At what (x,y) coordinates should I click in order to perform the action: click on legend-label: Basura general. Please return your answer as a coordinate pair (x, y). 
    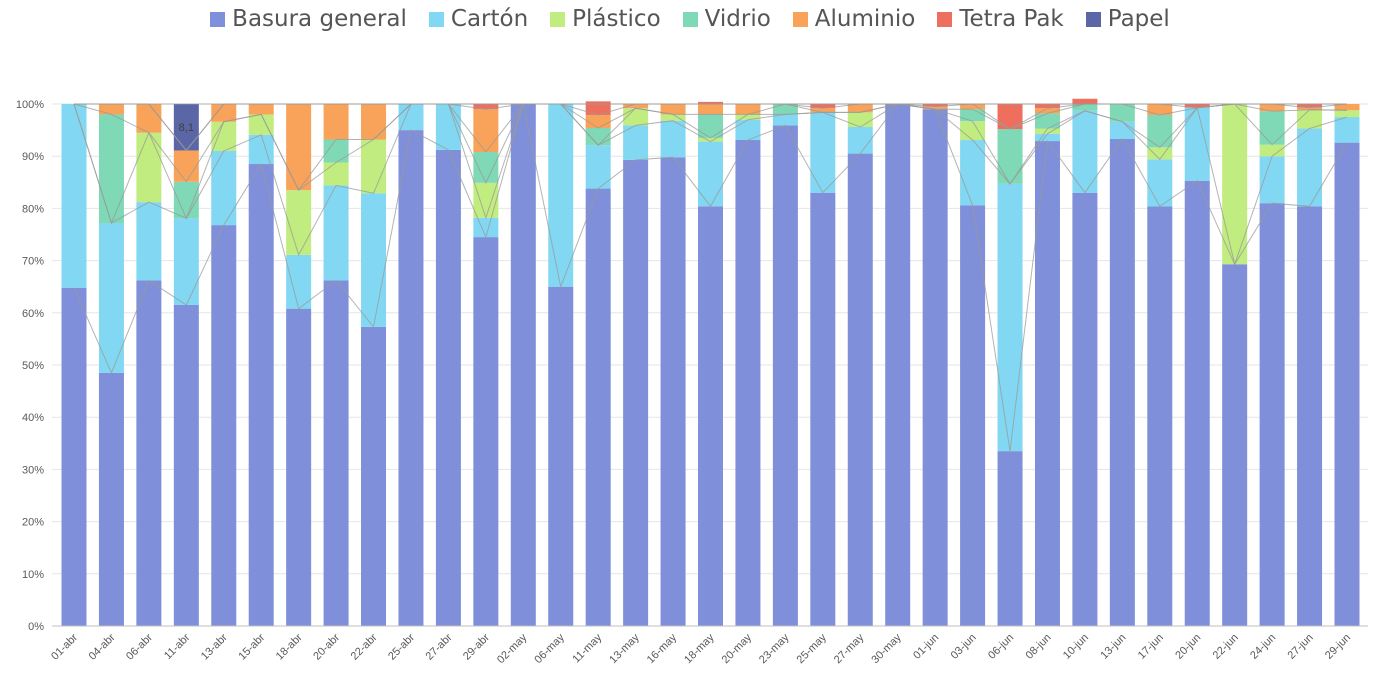
    Looking at the image, I should click on (319, 19).